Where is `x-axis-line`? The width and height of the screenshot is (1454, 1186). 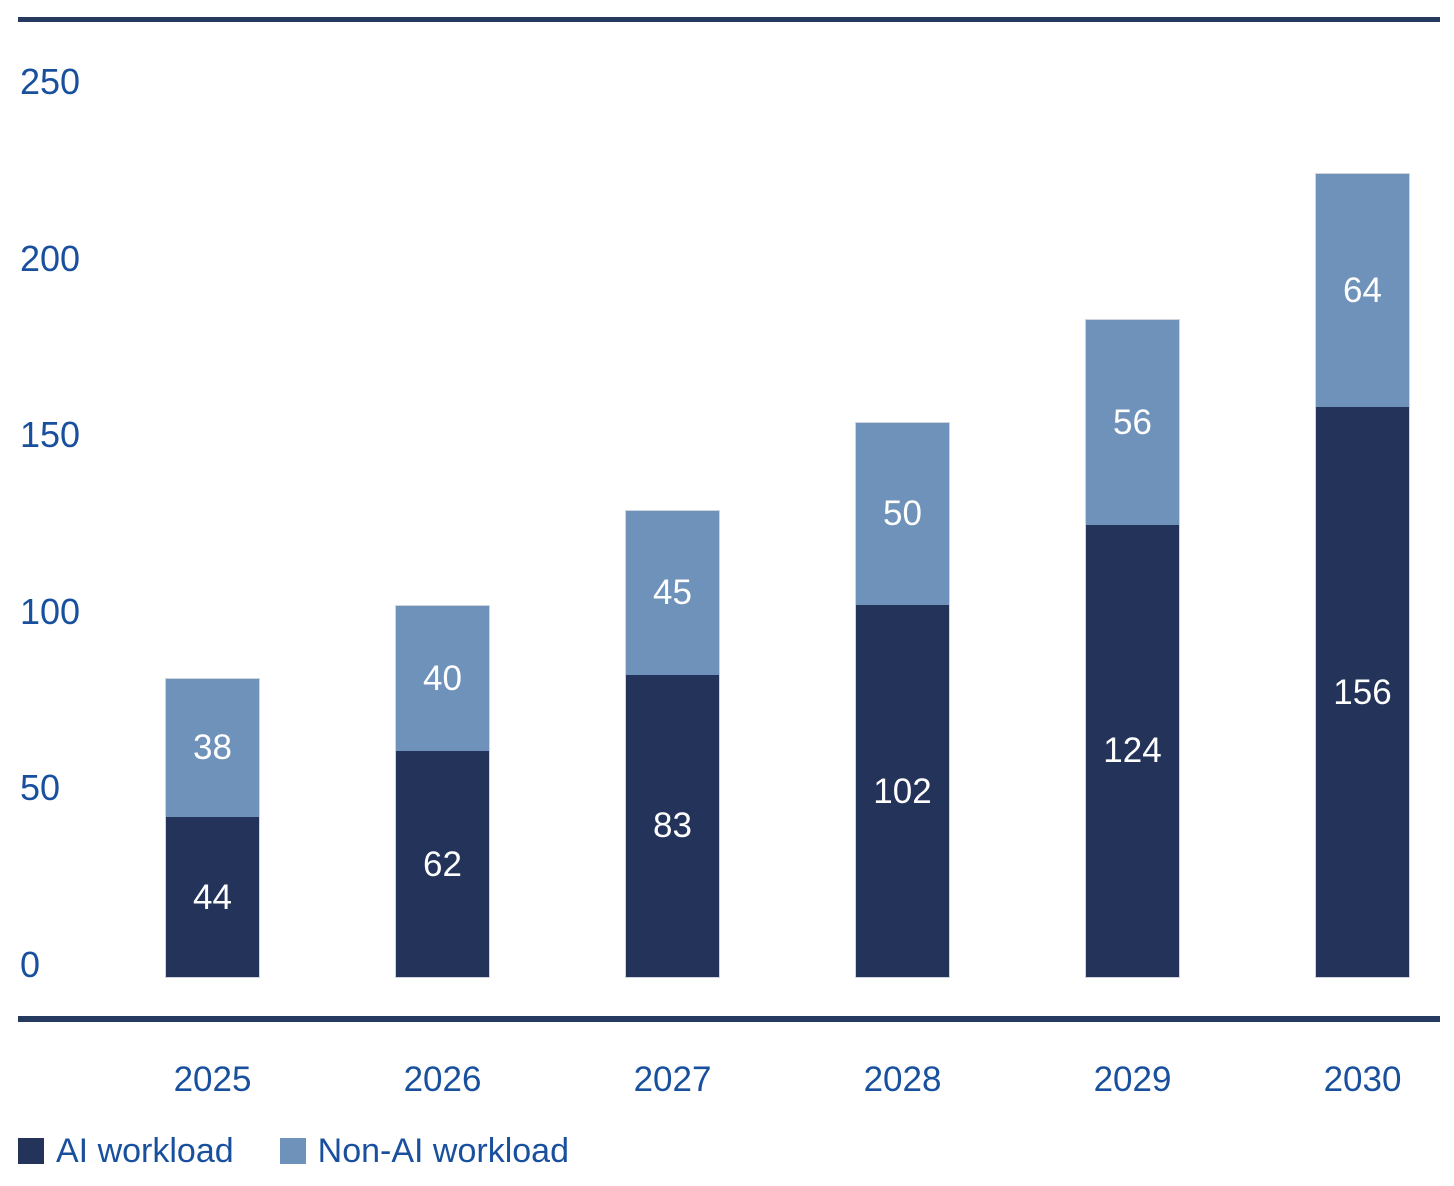
x-axis-line is located at coordinates (729, 1019).